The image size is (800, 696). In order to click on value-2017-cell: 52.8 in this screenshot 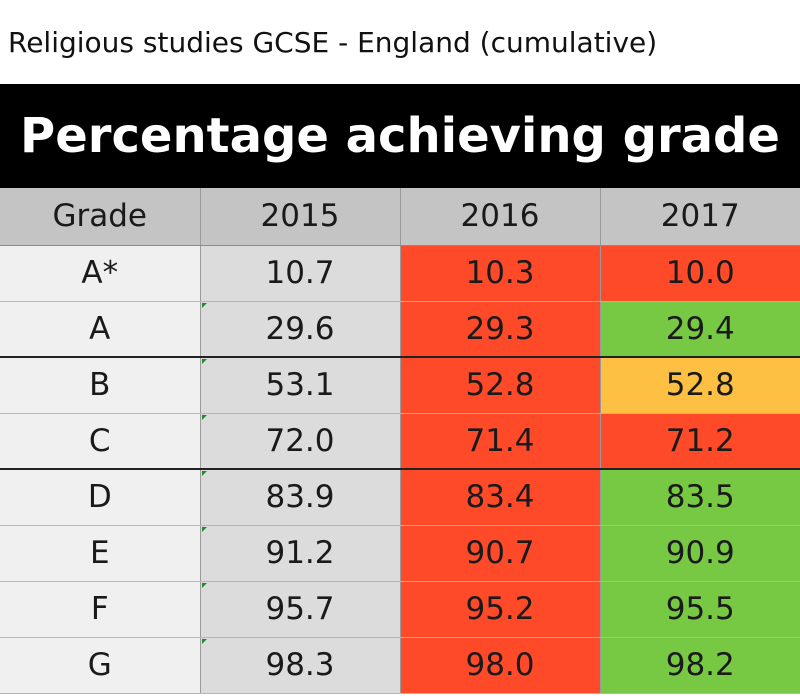, I will do `click(700, 385)`.